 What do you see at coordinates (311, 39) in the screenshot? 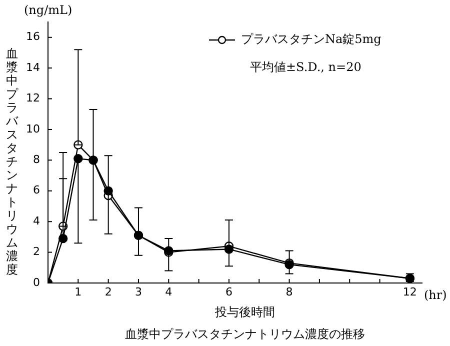
I see `legend-label: プラバスタチンNa錠5mg` at bounding box center [311, 39].